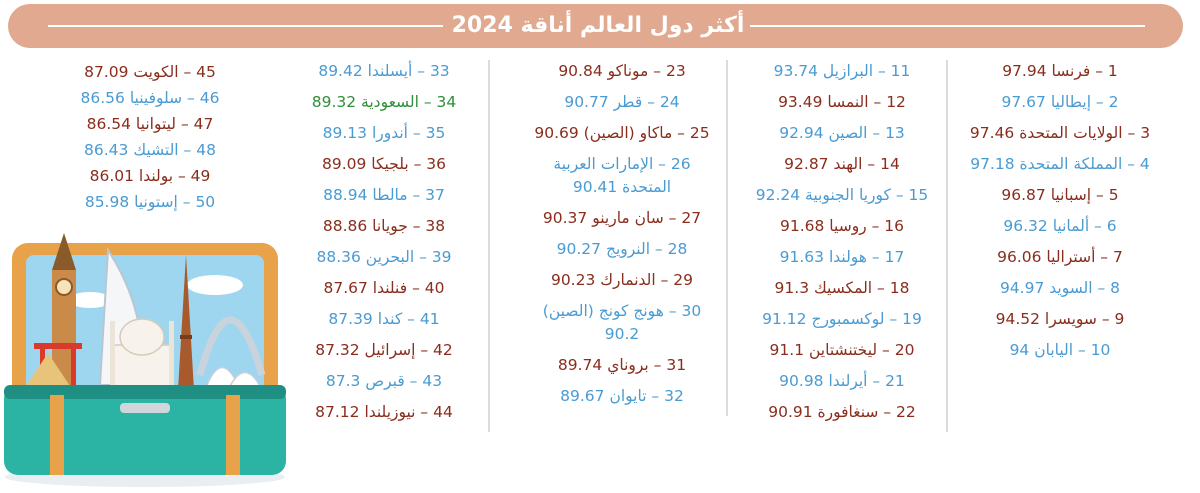 This screenshot has width=1200, height=493. I want to click on ranking-item: 39 – البحرين 88.36, so click(384, 257).